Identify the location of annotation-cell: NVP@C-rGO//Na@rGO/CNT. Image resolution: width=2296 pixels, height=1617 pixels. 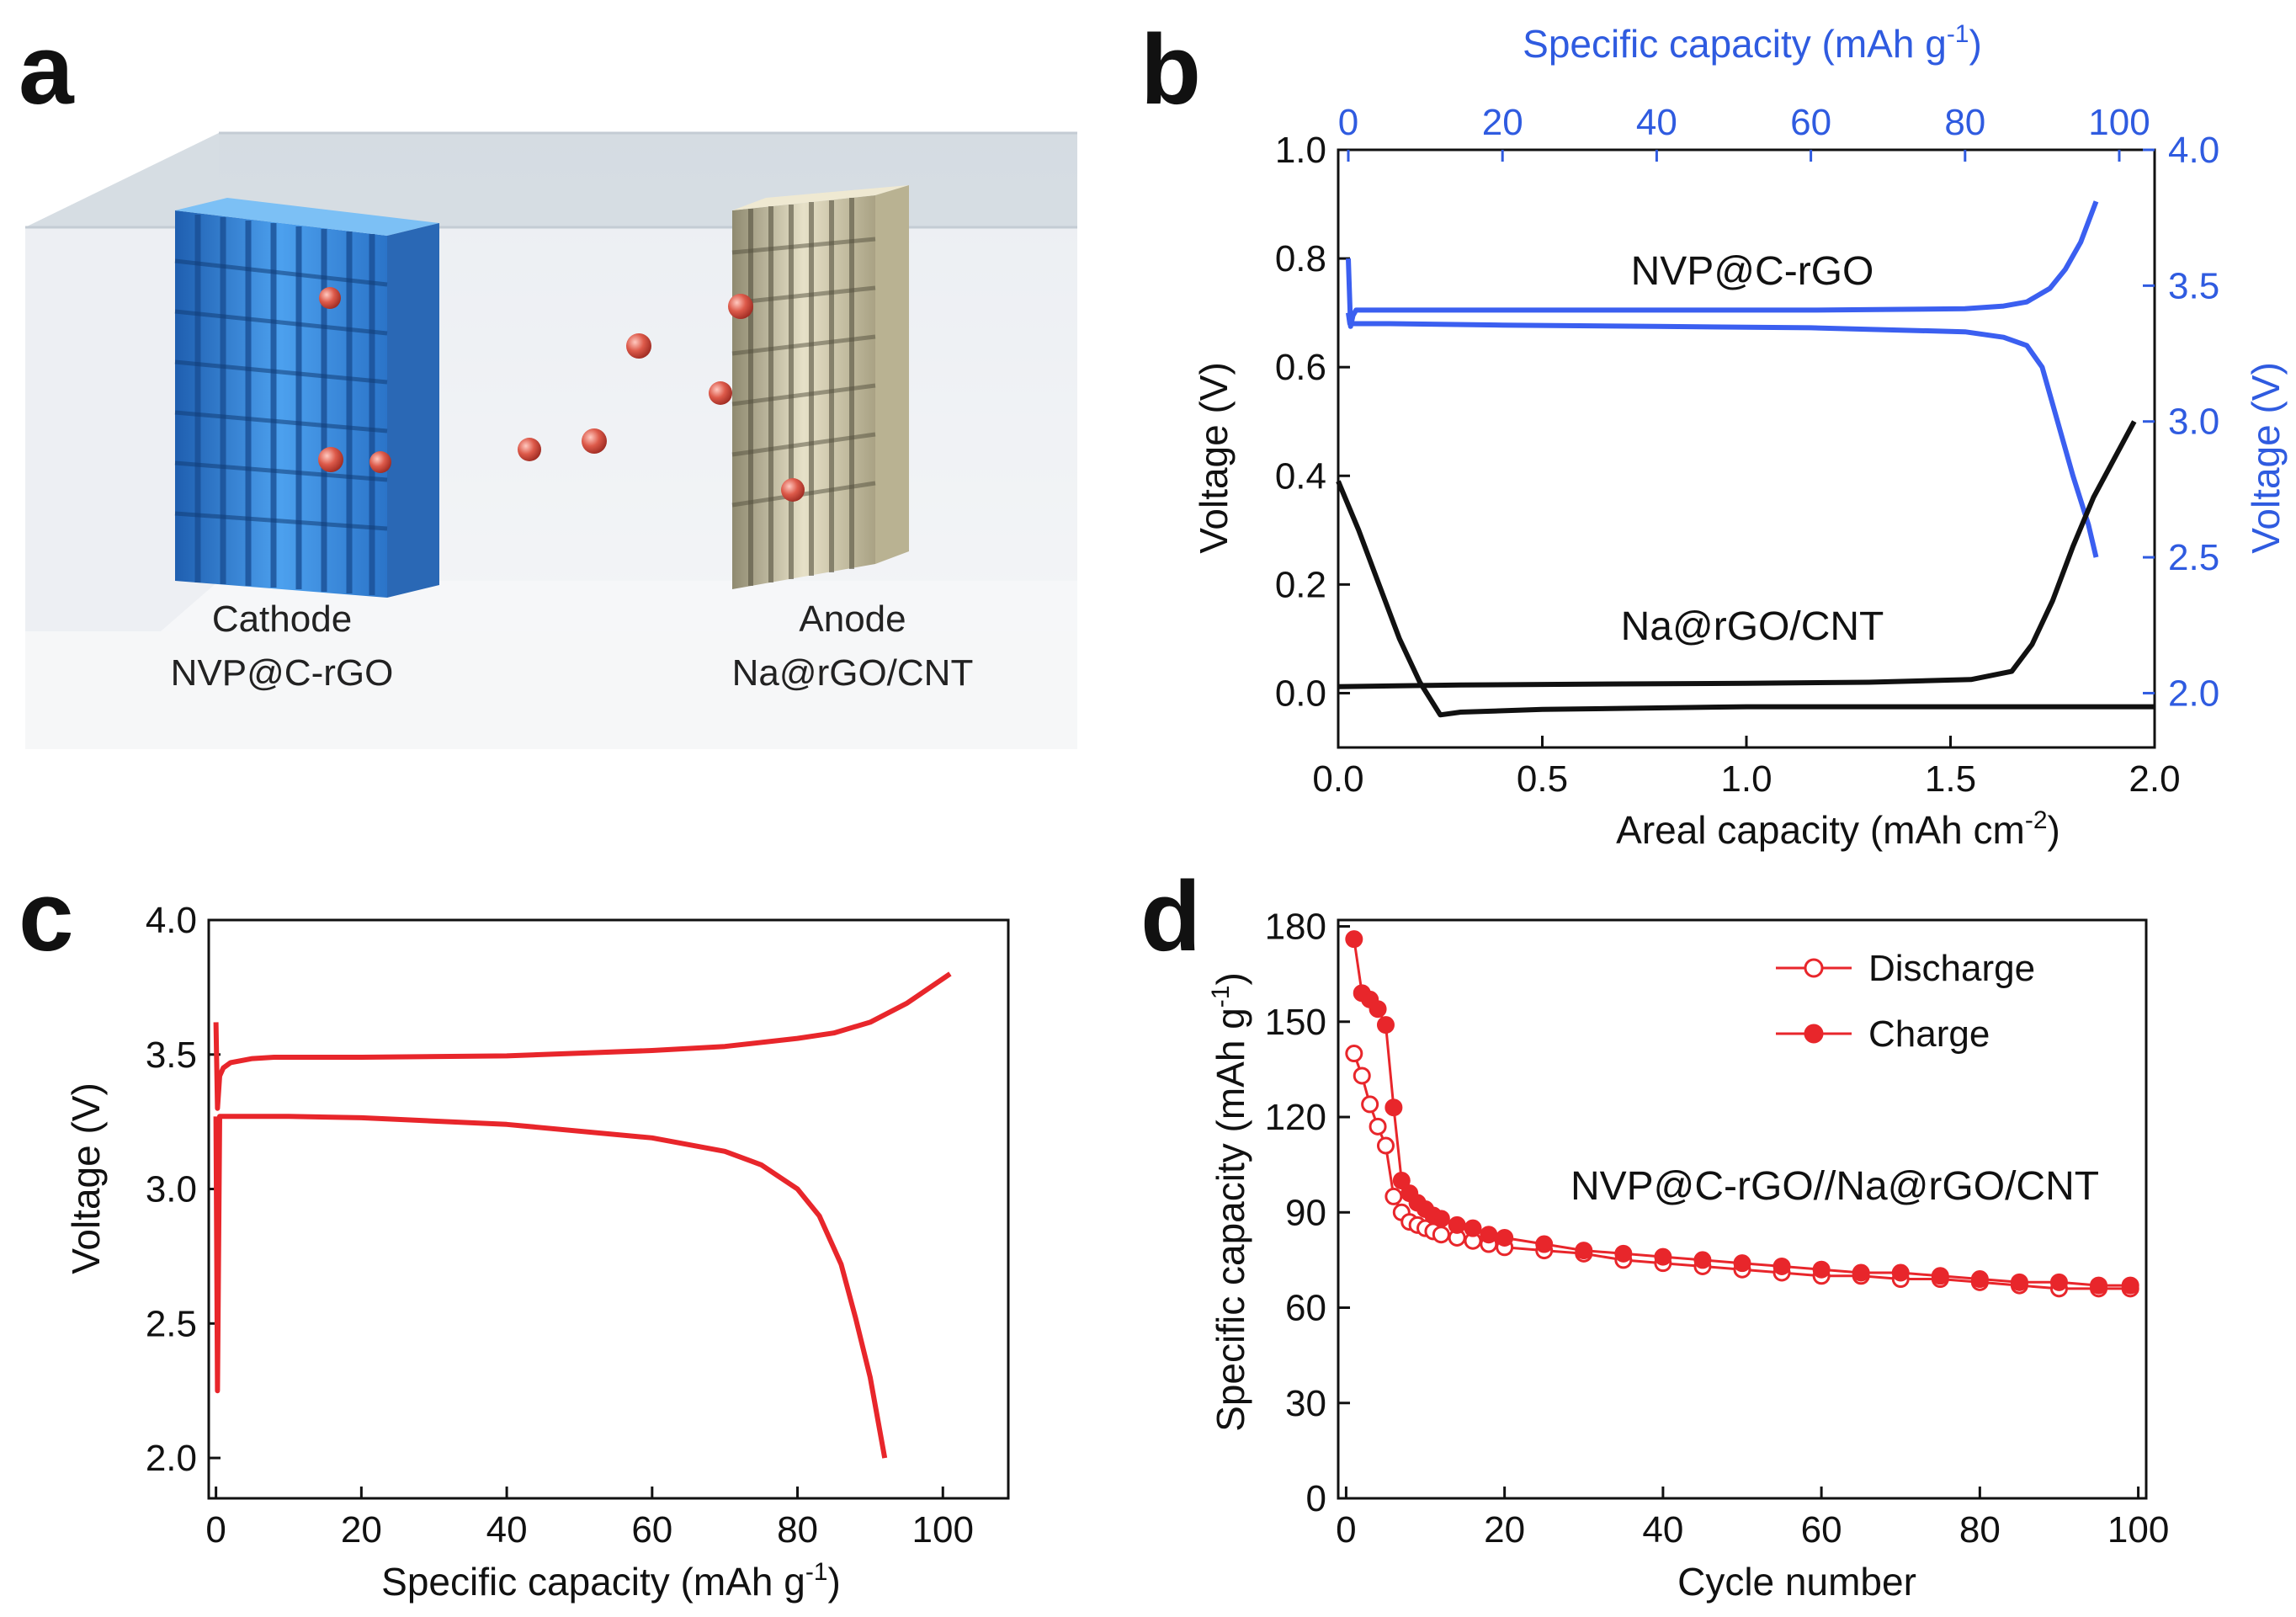
(1835, 1186).